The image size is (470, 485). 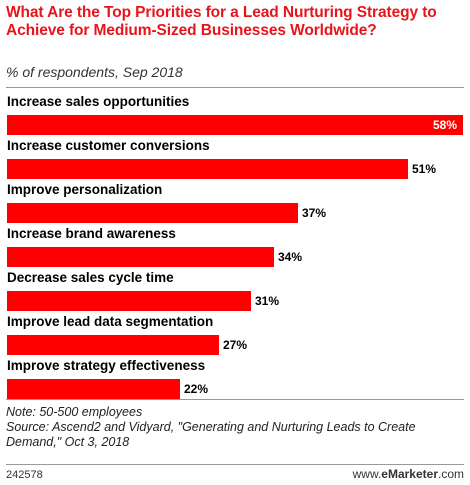 I want to click on divider-footer, so click(x=235, y=464).